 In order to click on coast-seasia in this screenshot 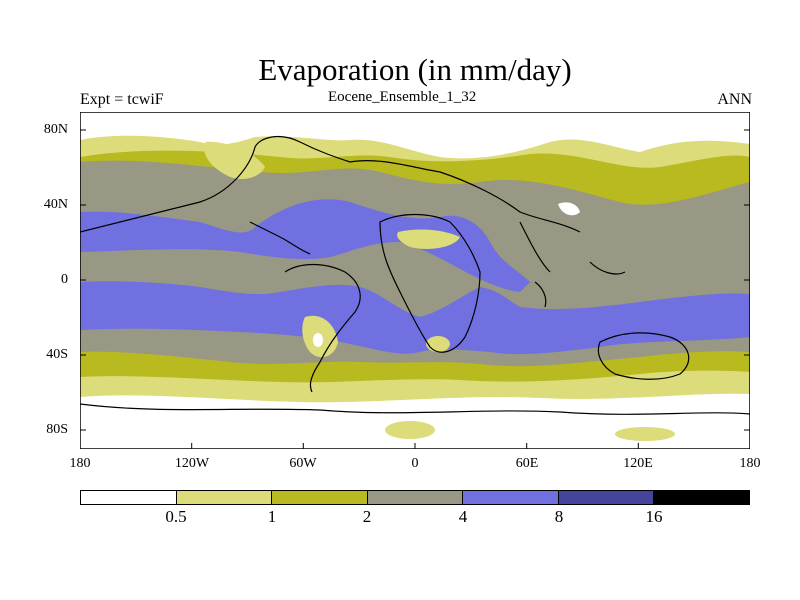, I will do `click(607, 268)`.